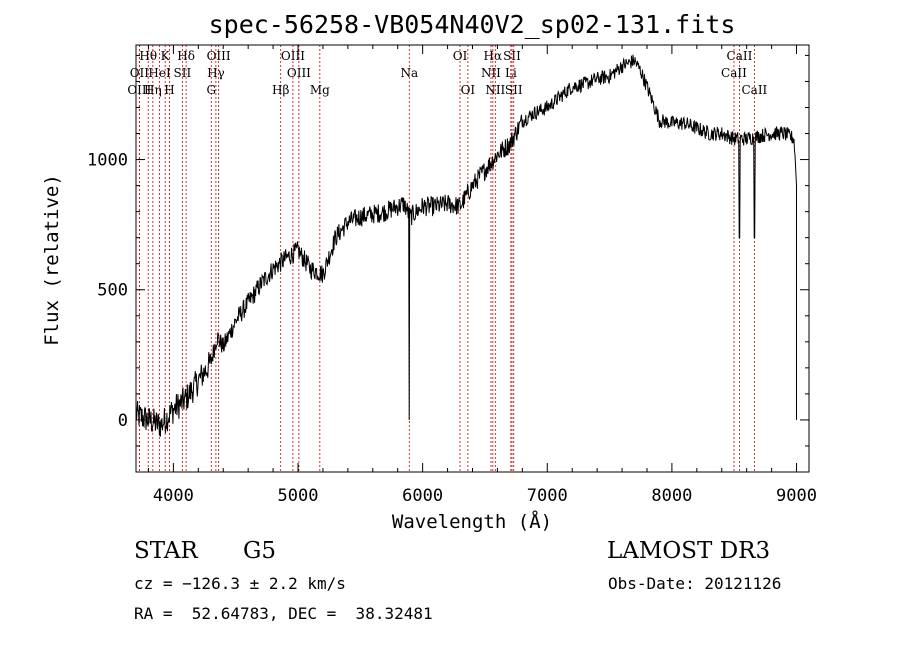 Image resolution: width=900 pixels, height=649 pixels. Describe the element at coordinates (186, 56) in the screenshot. I see `line-marker-label: Hδ` at that location.